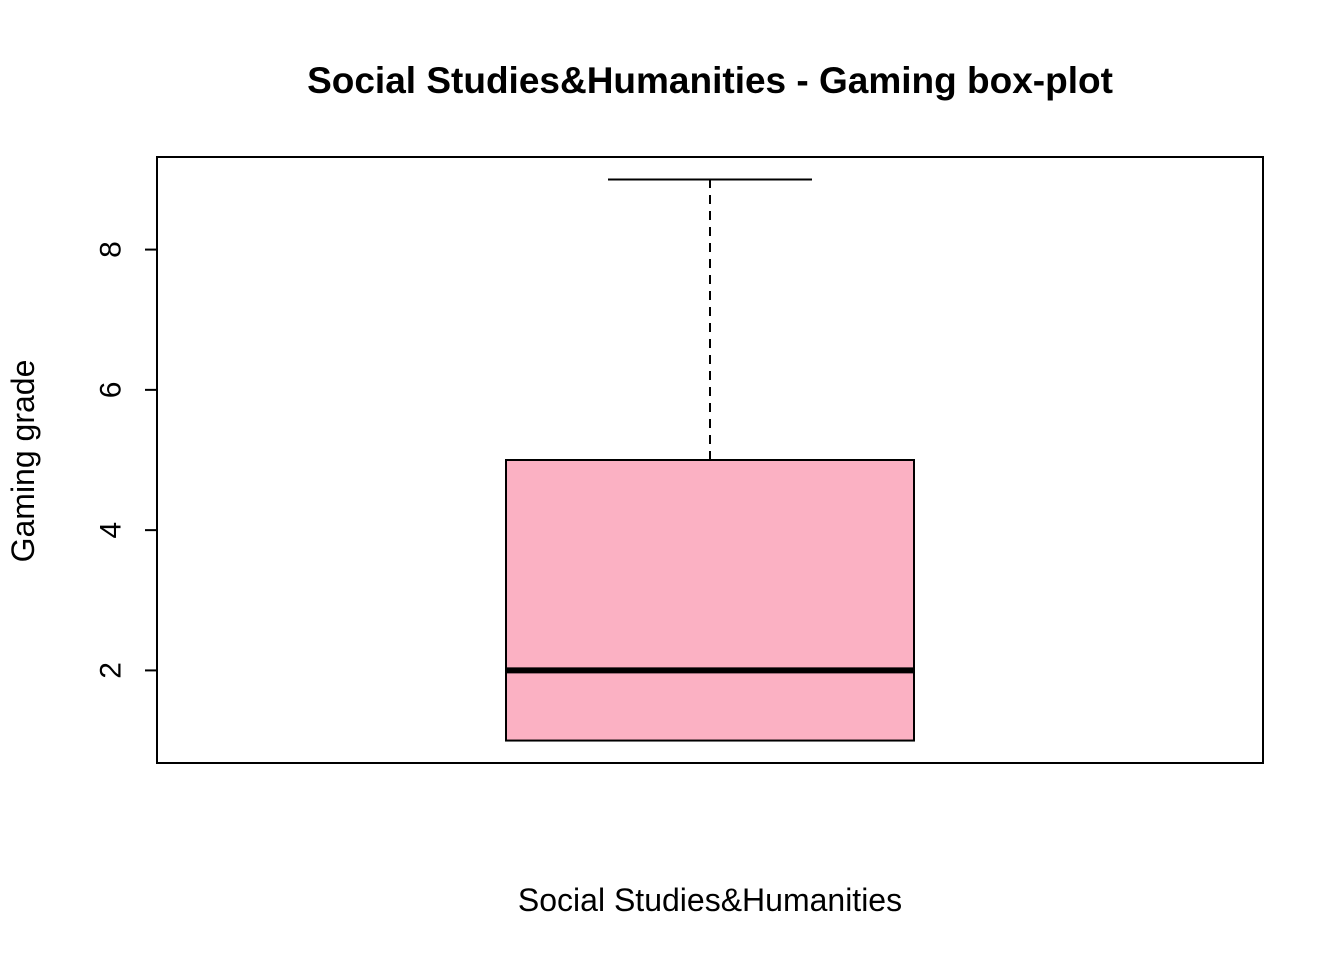 This screenshot has height=965, width=1344. What do you see at coordinates (126, 460) in the screenshot?
I see `y-axis: 2 4 6 8` at bounding box center [126, 460].